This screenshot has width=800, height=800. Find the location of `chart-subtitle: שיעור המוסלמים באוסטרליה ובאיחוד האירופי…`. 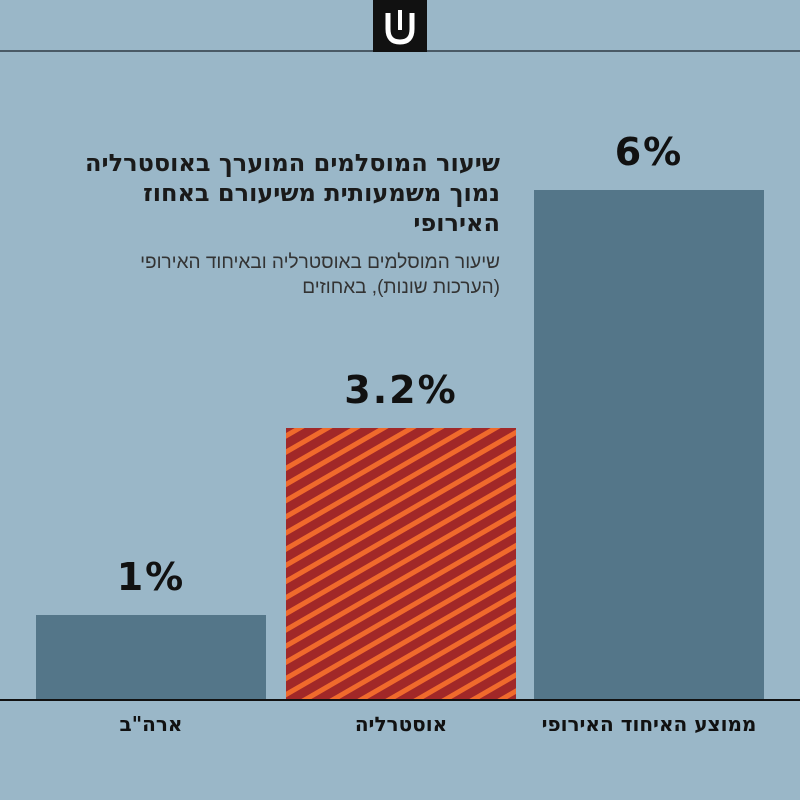

chart-subtitle: שיעור המוסלמים באוסטרליה ובאיחוד האירופי… is located at coordinates (320, 275).